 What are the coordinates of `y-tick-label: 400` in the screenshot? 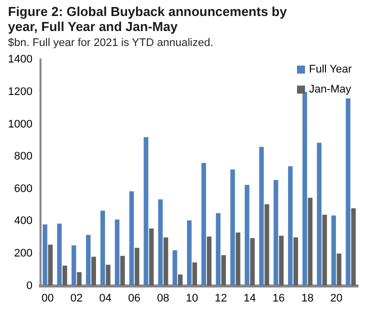 It's located at (23, 221).